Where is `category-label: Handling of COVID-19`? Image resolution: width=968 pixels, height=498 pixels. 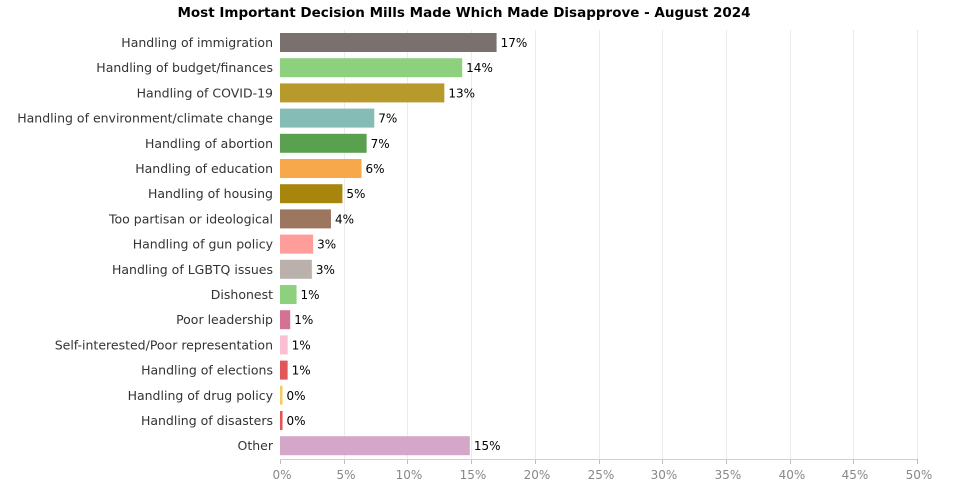 category-label: Handling of COVID-19 is located at coordinates (205, 92).